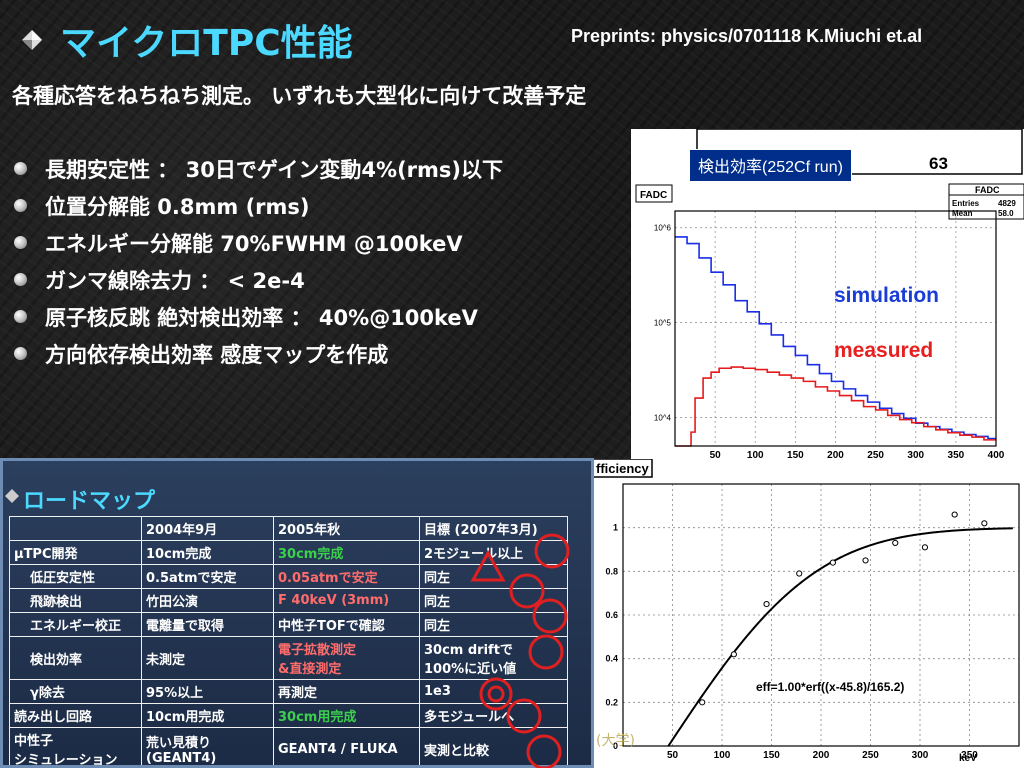 The height and width of the screenshot is (768, 1024). I want to click on table-row: γ除去 95%以上 再測定 1e3, so click(288, 691).